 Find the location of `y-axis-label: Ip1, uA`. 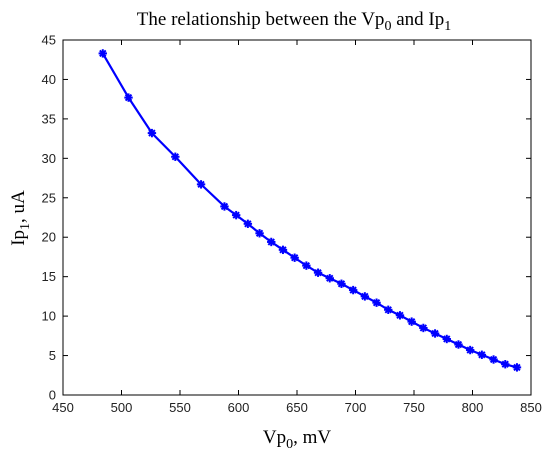

y-axis-label: Ip1, uA is located at coordinates (20, 218).